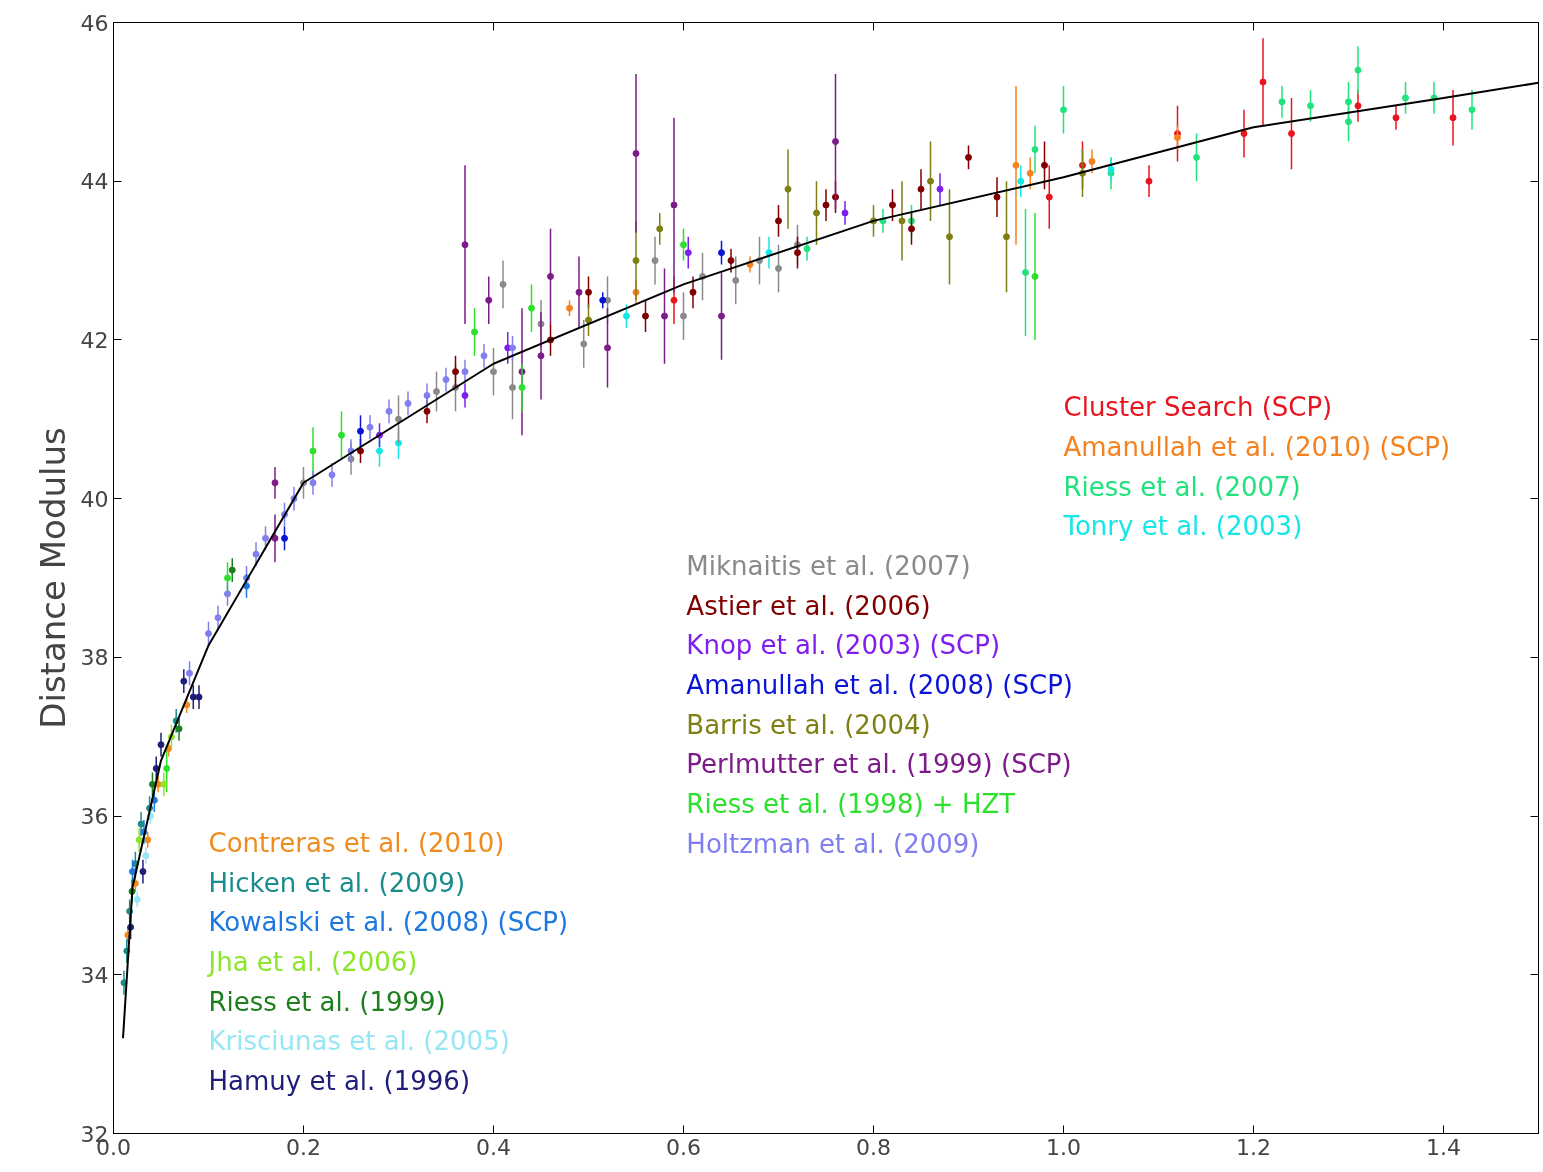  What do you see at coordinates (339, 1081) in the screenshot?
I see `text: Hamuy et al. (1996)` at bounding box center [339, 1081].